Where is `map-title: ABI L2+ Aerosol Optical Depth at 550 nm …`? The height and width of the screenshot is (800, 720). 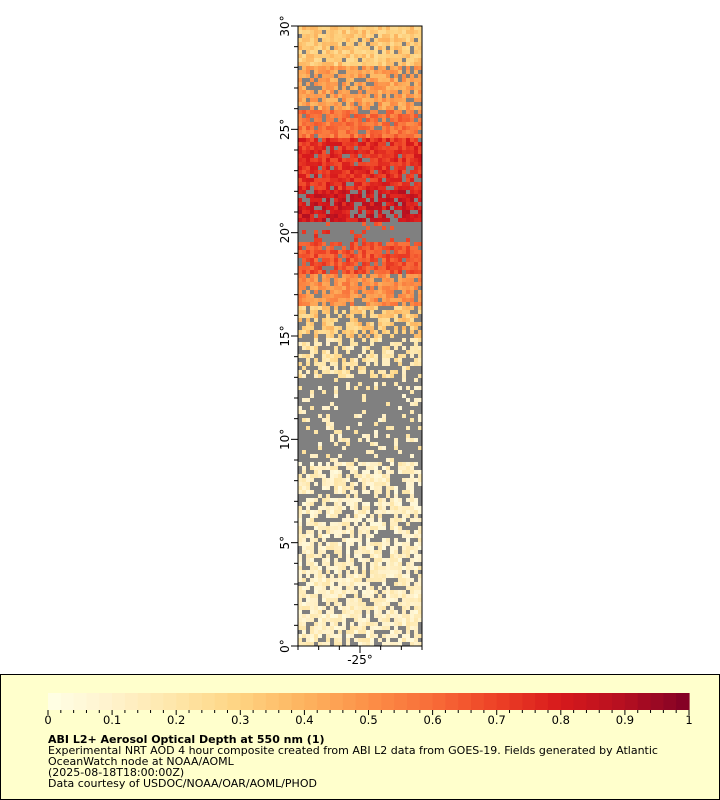
map-title: ABI L2+ Aerosol Optical Depth at 550 nm … is located at coordinates (186, 739).